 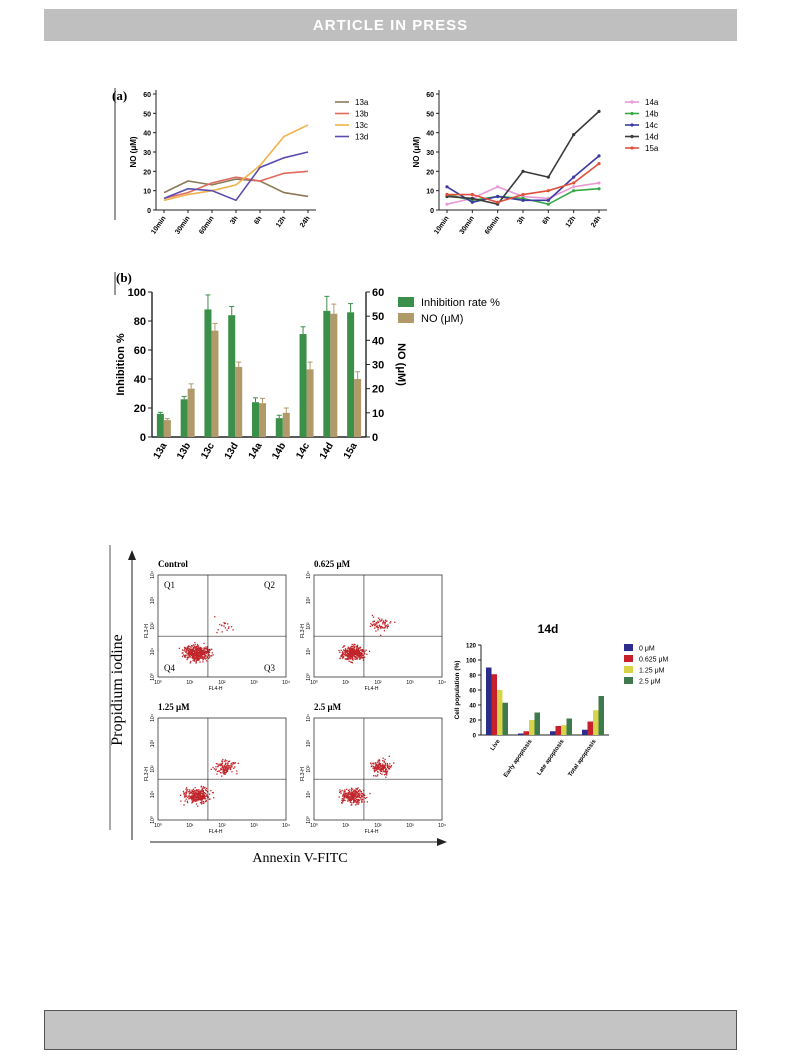 What do you see at coordinates (378, 390) in the screenshot?
I see `right-y-tick-label: 20` at bounding box center [378, 390].